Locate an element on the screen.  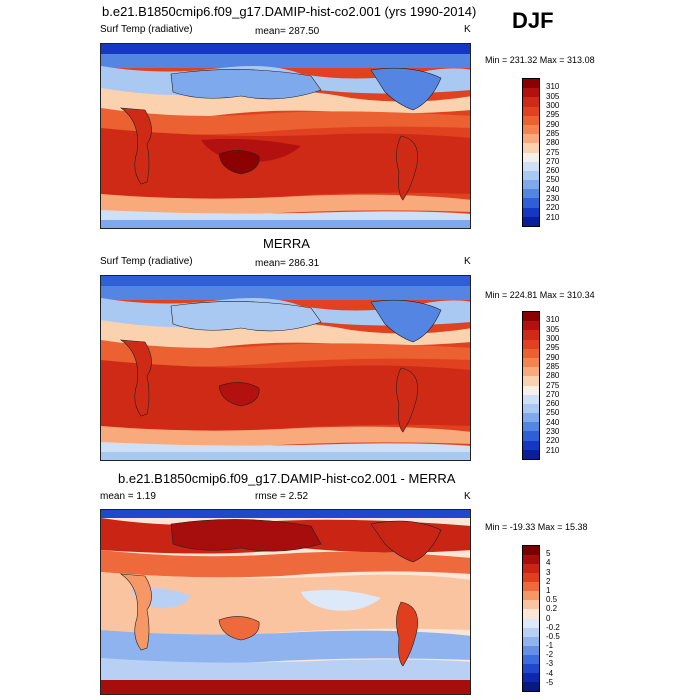
panel1-units-label: K is located at coordinates (467, 29).